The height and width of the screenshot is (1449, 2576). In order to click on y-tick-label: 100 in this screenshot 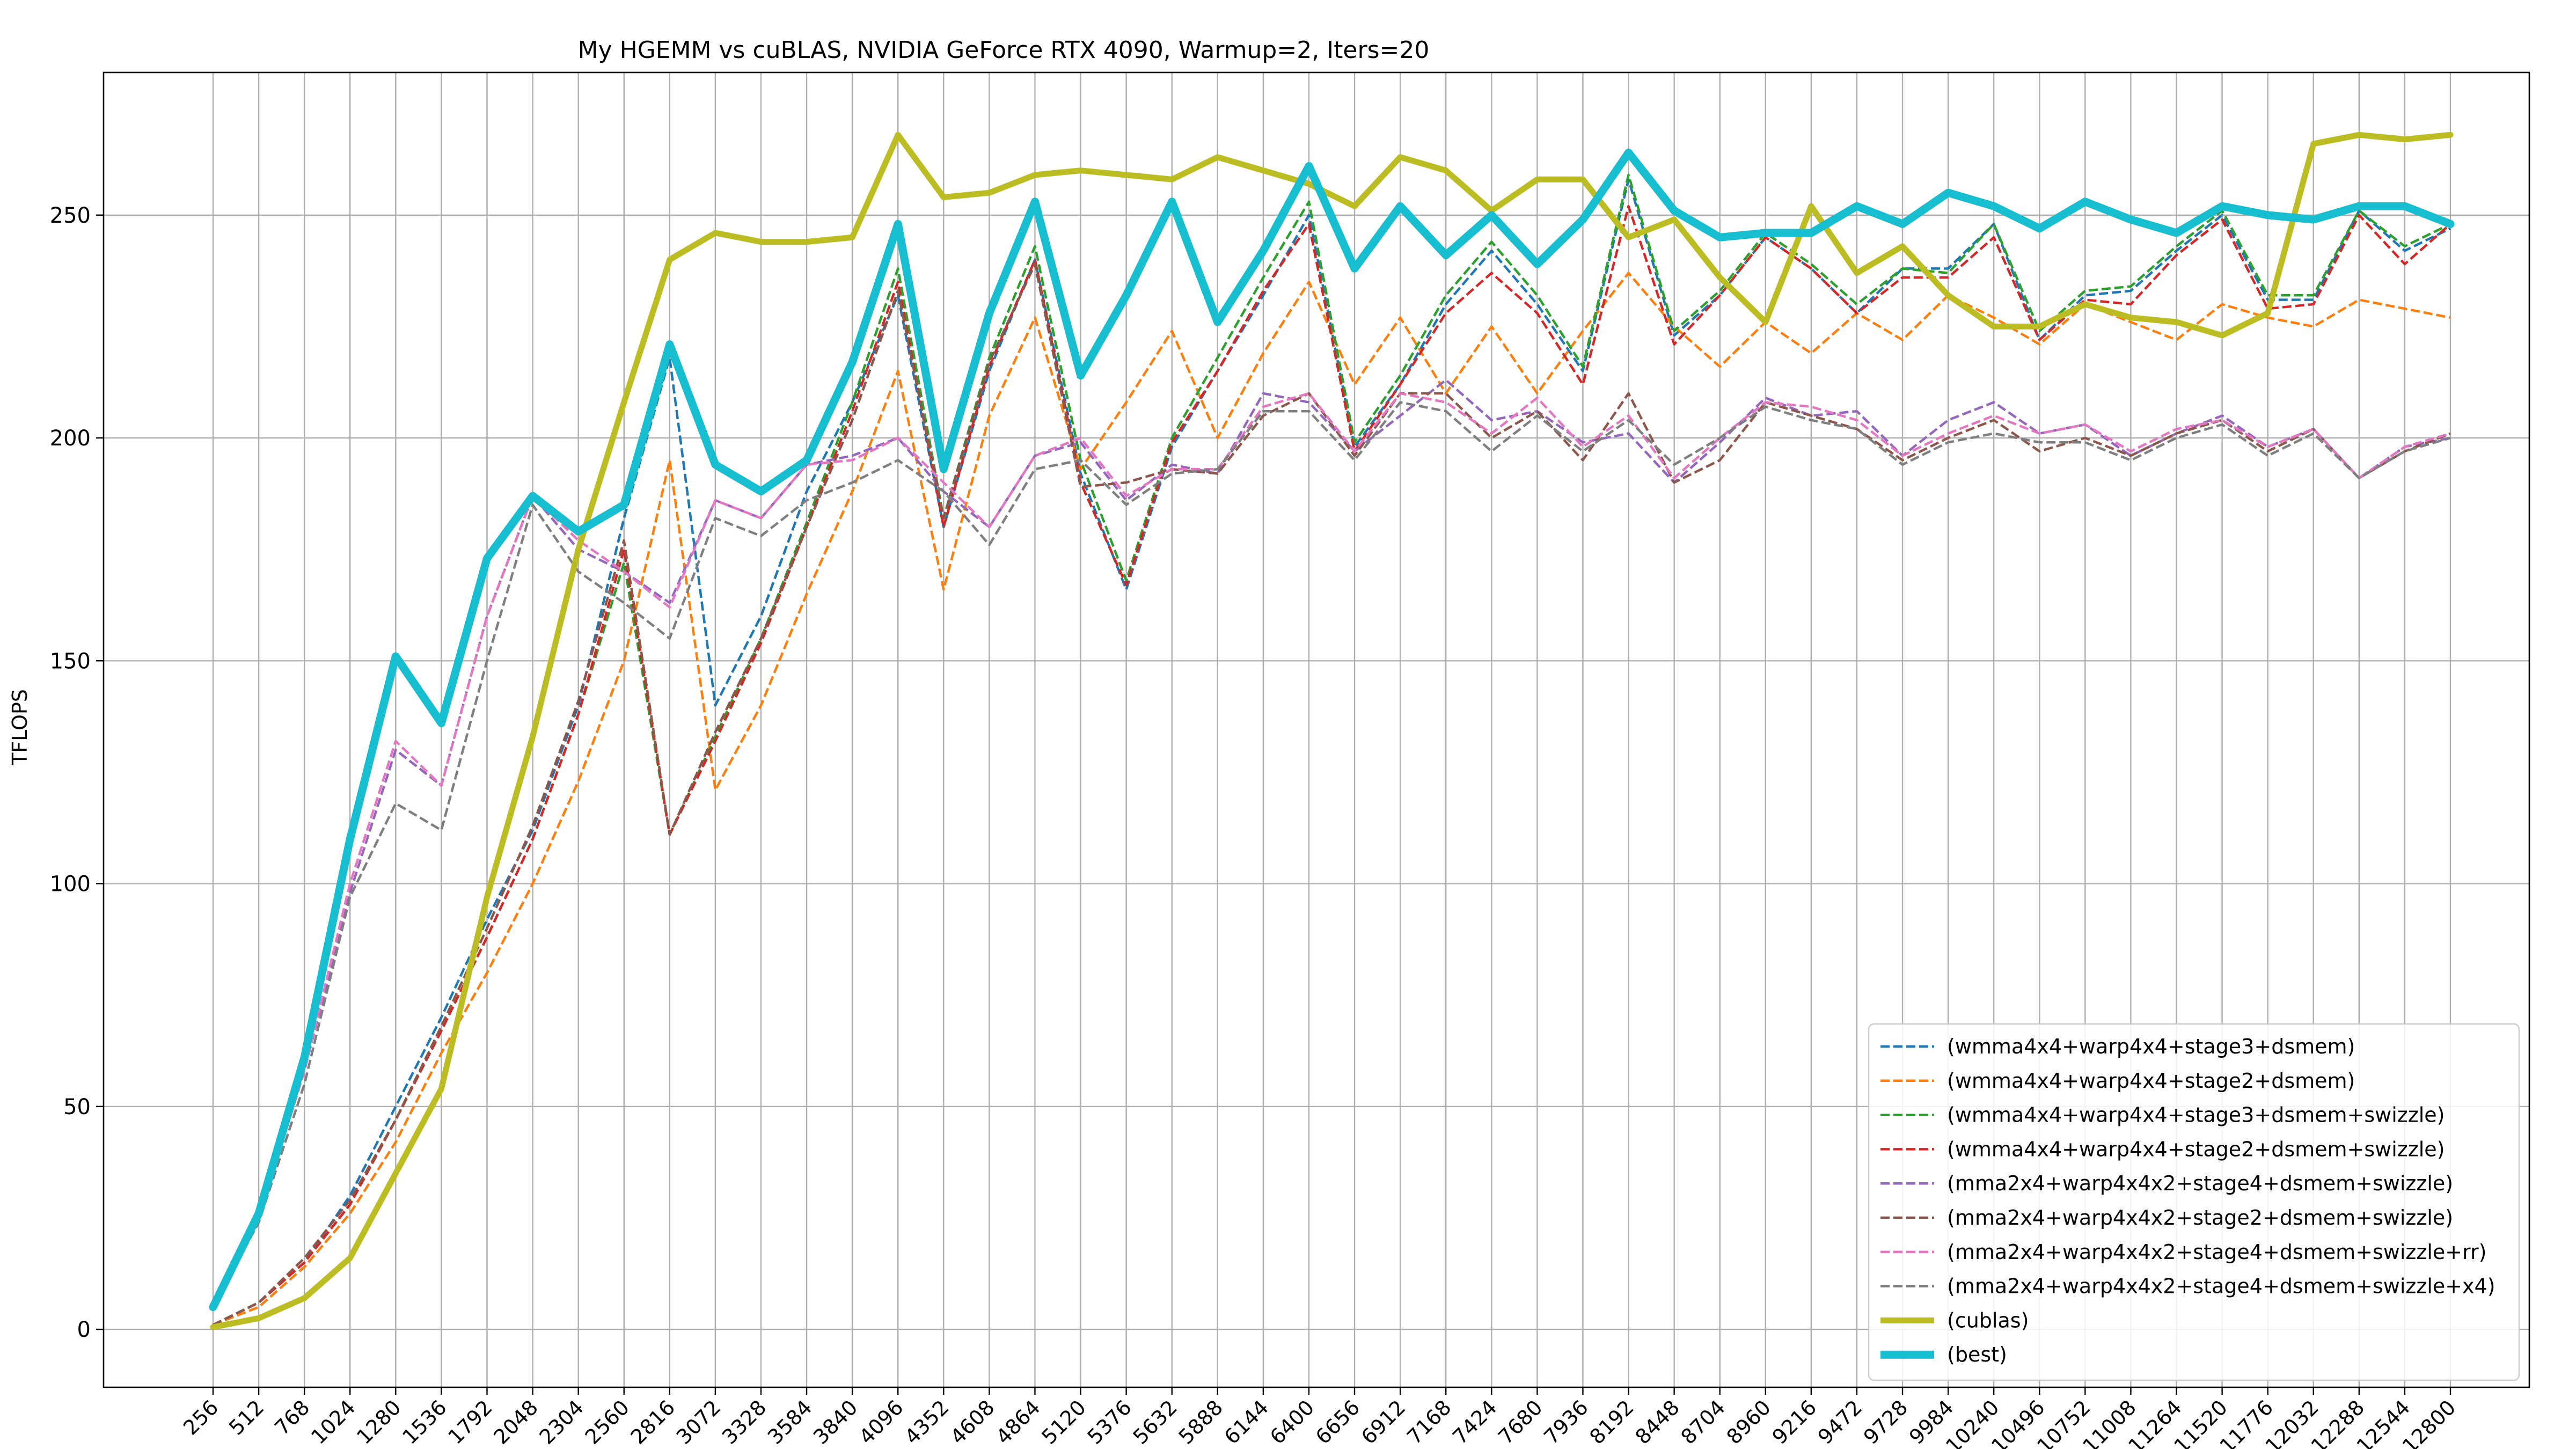, I will do `click(70, 884)`.